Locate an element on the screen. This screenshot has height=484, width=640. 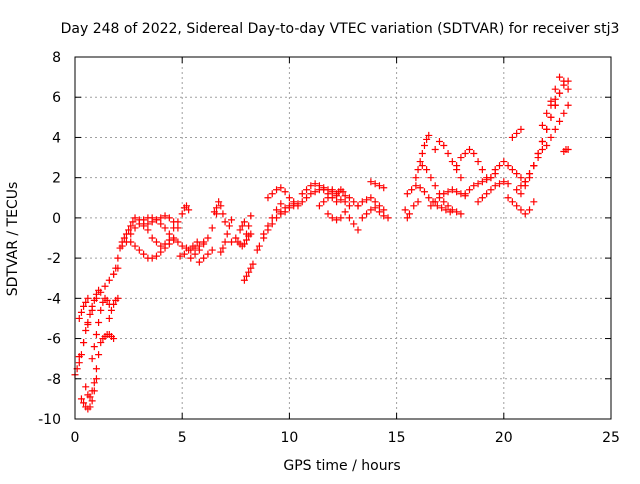
series-arc-u is located at coordinates (244, 240).